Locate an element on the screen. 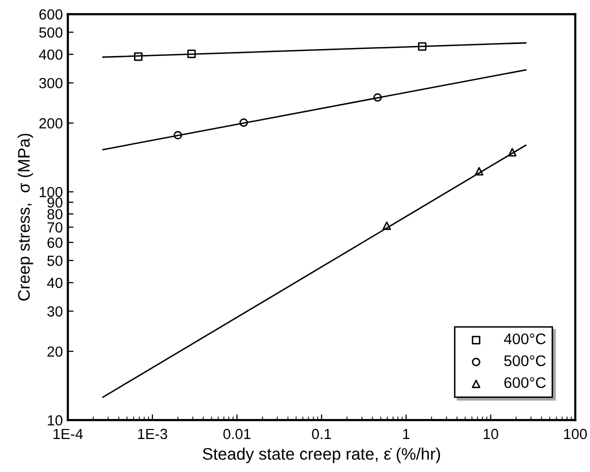  y-tick-label: 10 is located at coordinates (55, 420).